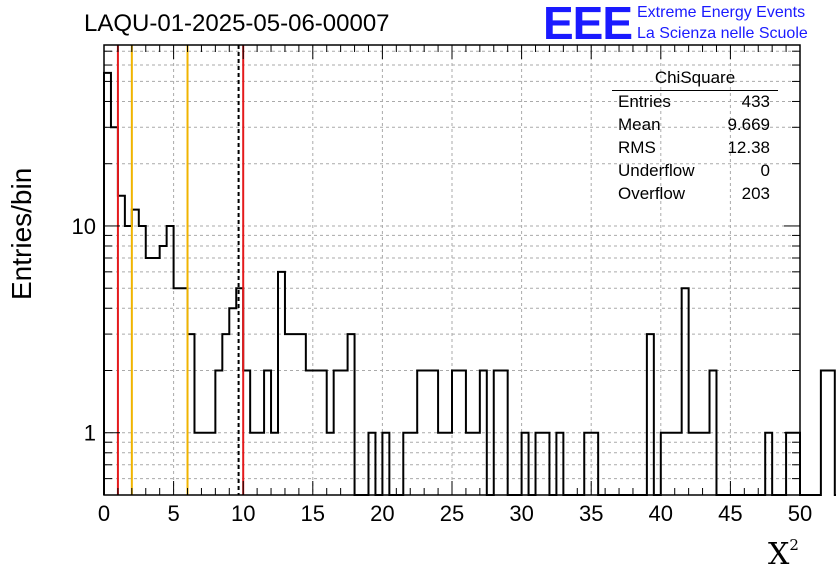 This screenshot has height=572, width=836. What do you see at coordinates (748, 124) in the screenshot?
I see `stats-value: 9.669` at bounding box center [748, 124].